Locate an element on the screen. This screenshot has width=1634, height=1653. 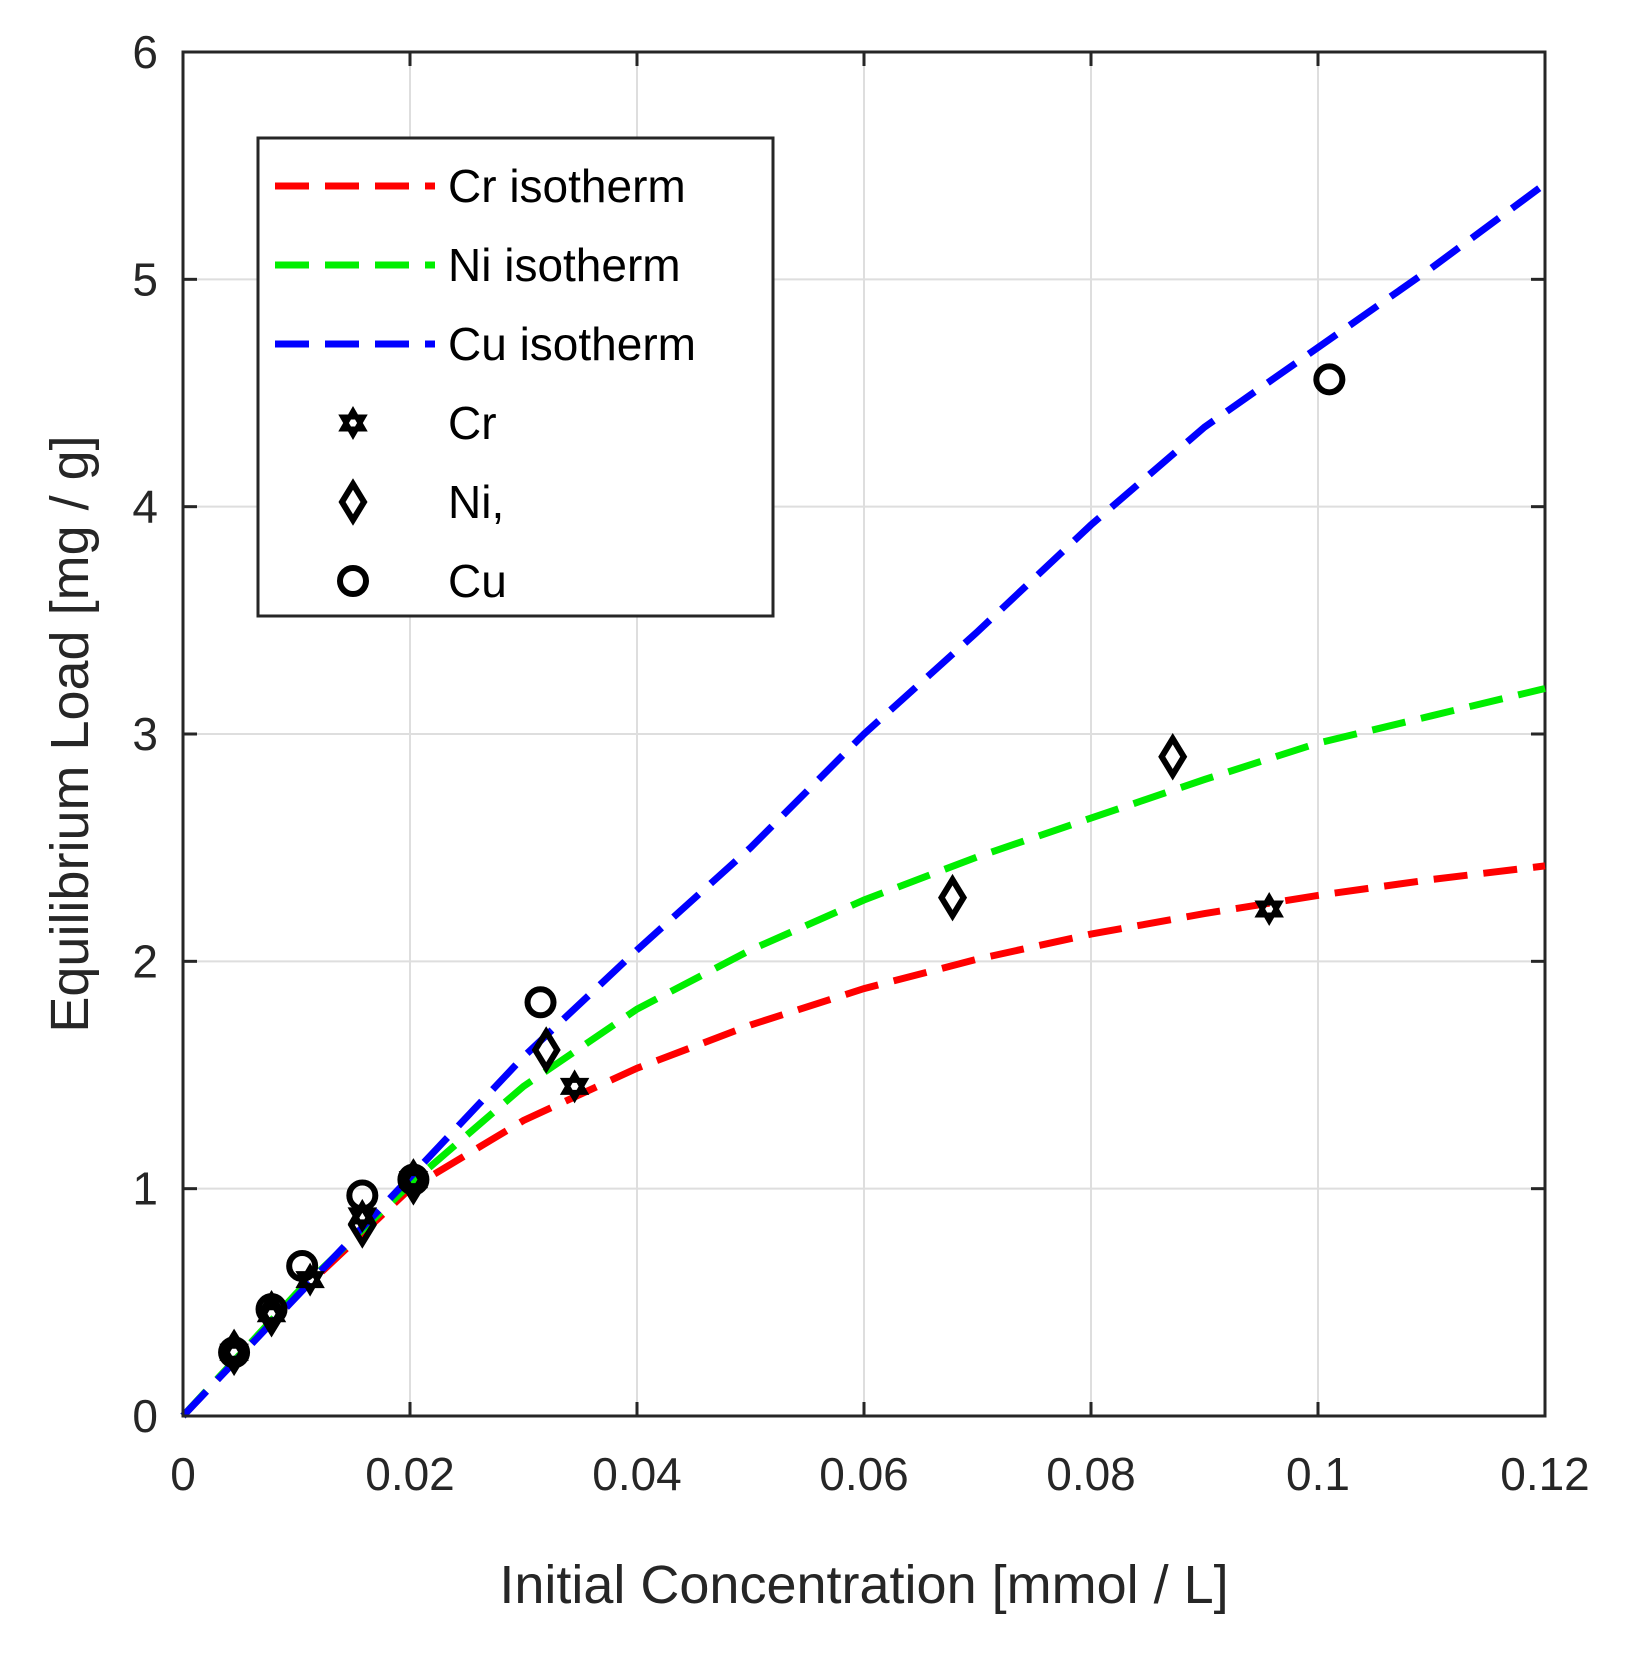
legend-box is located at coordinates (515, 377).